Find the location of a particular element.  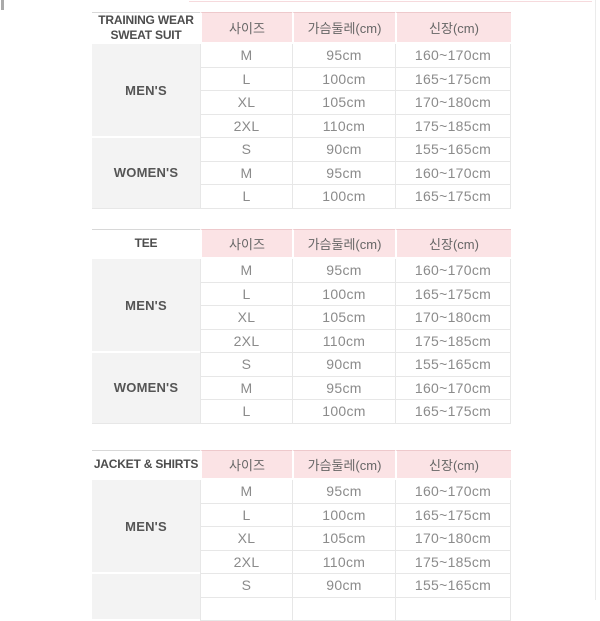

cell-size-clipped is located at coordinates (246, 609).